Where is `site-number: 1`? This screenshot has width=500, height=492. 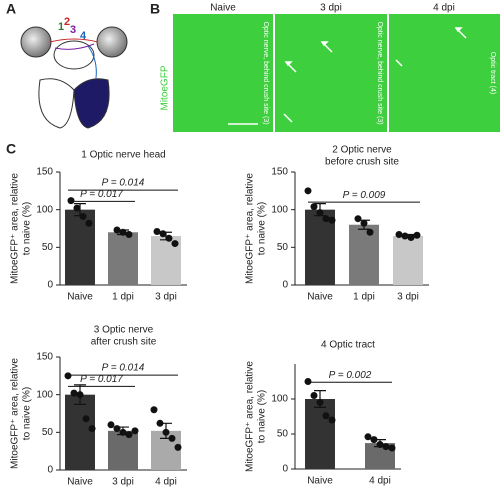
site-number: 1 is located at coordinates (61, 27).